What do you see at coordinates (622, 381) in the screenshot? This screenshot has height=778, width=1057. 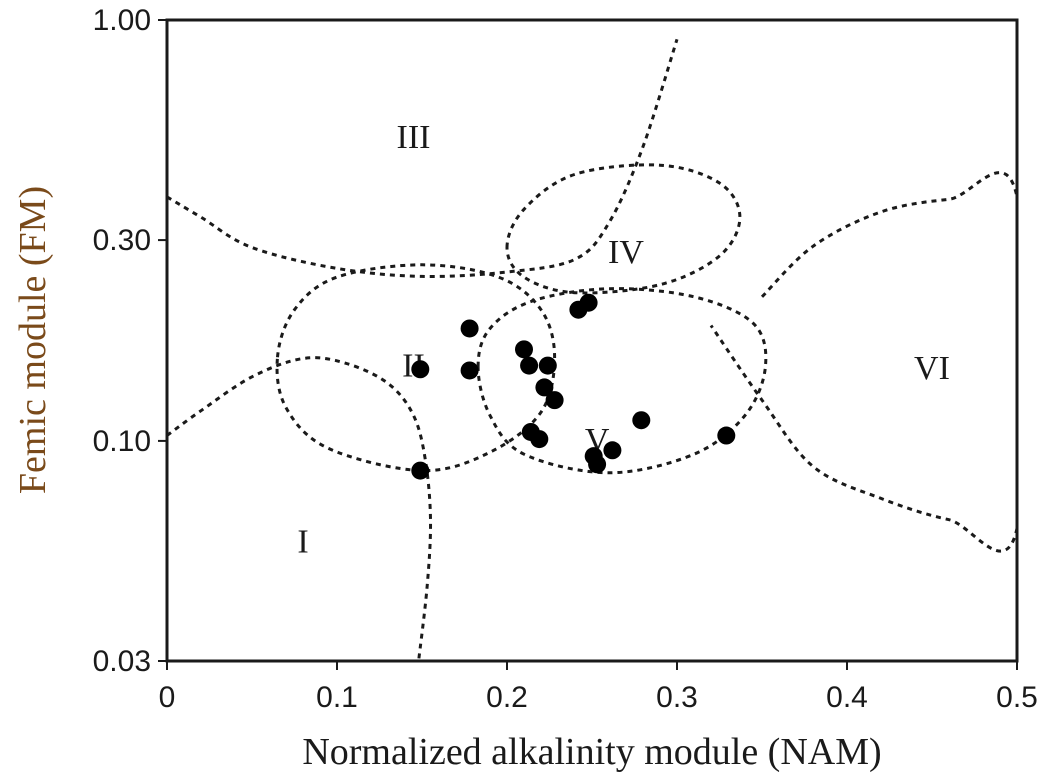 I see `boundary-field-V` at bounding box center [622, 381].